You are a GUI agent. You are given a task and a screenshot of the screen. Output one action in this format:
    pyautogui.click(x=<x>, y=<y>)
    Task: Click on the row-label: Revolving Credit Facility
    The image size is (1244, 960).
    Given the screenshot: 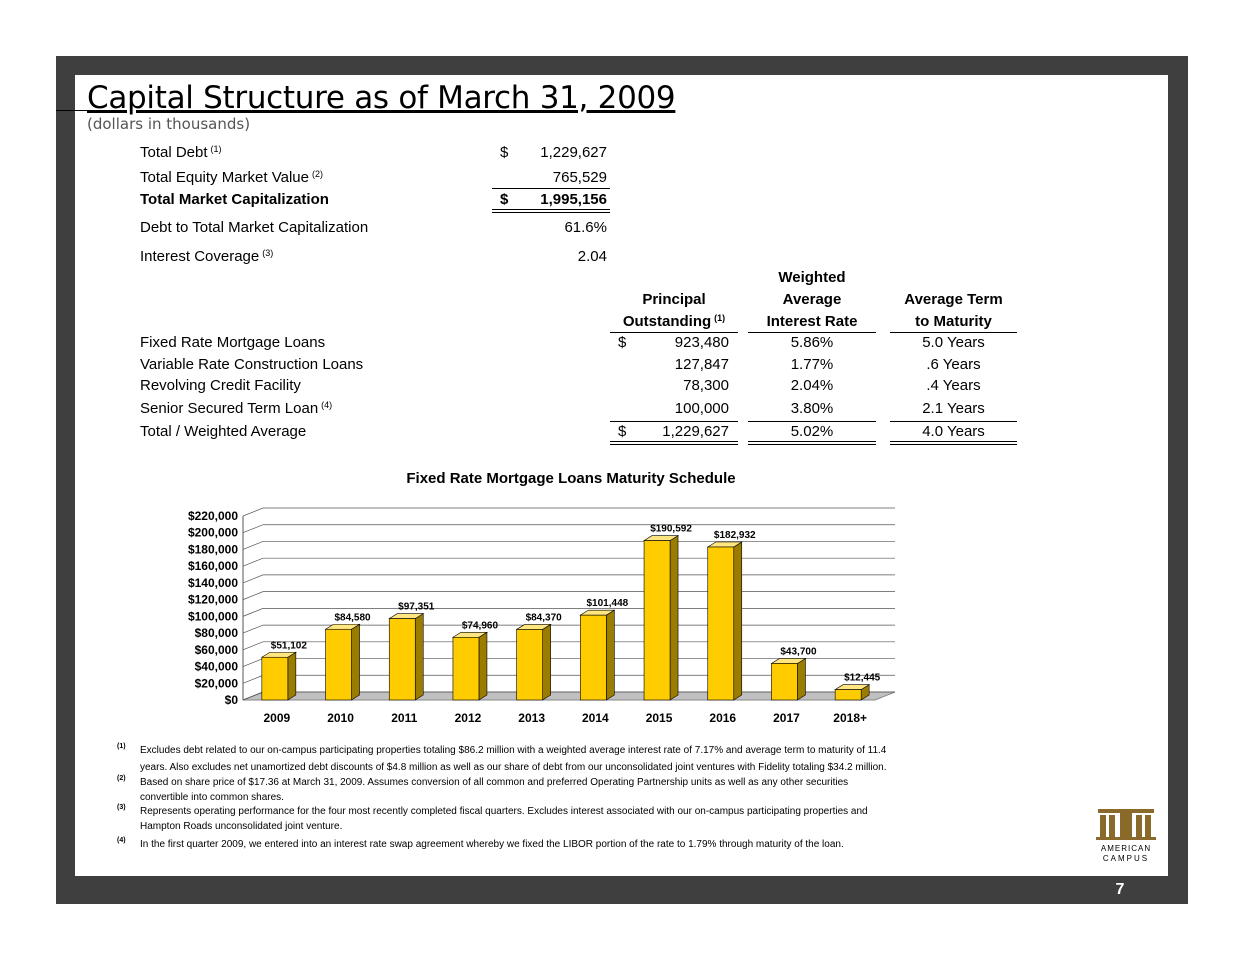 What is the action you would take?
    pyautogui.click(x=220, y=385)
    